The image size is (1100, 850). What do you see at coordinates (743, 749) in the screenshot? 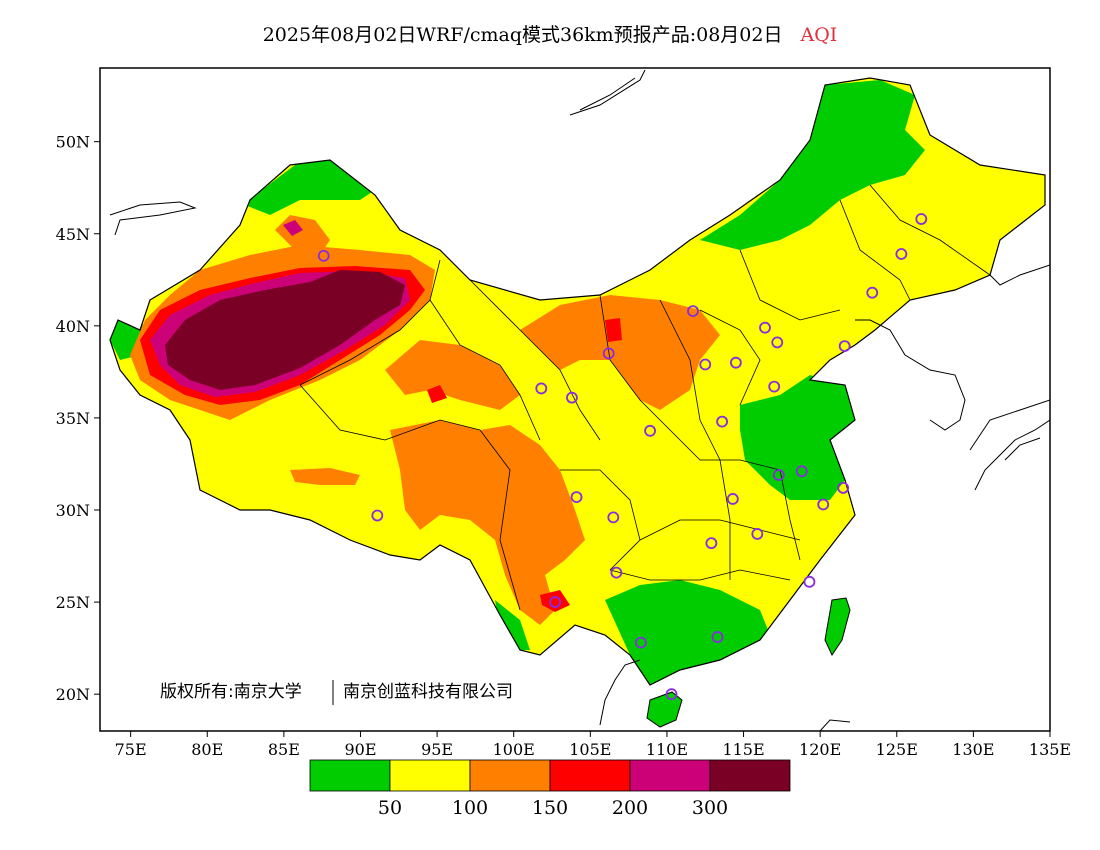
I see `x-tick-label: 115E` at bounding box center [743, 749].